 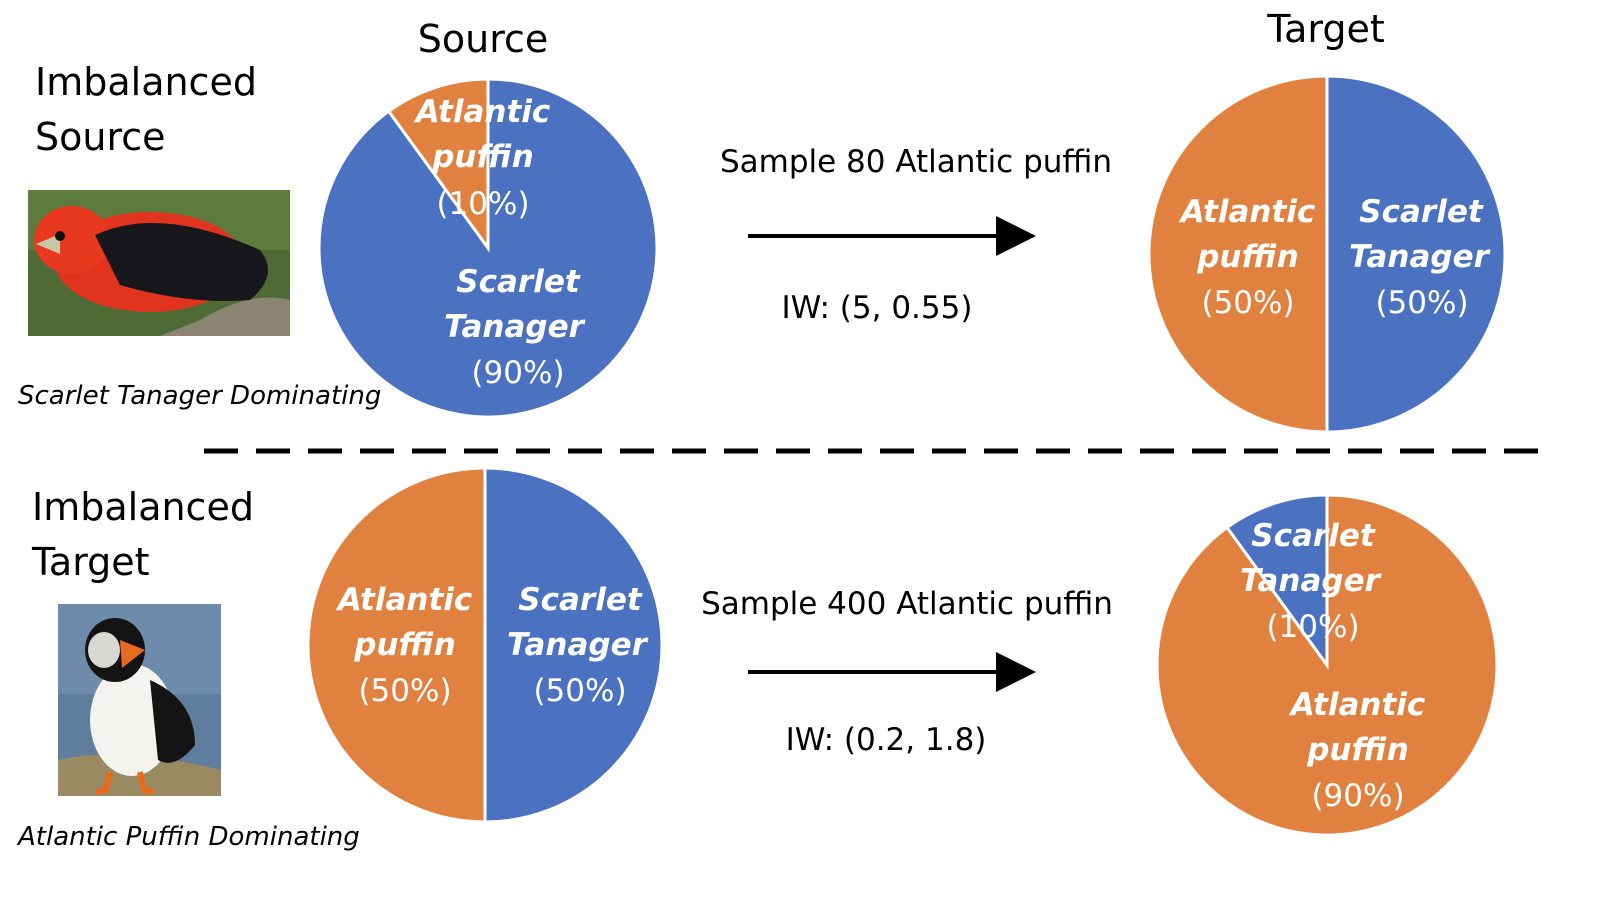 I want to click on pie-bottom-target-tanager-name2: Tanager, so click(x=1311, y=581).